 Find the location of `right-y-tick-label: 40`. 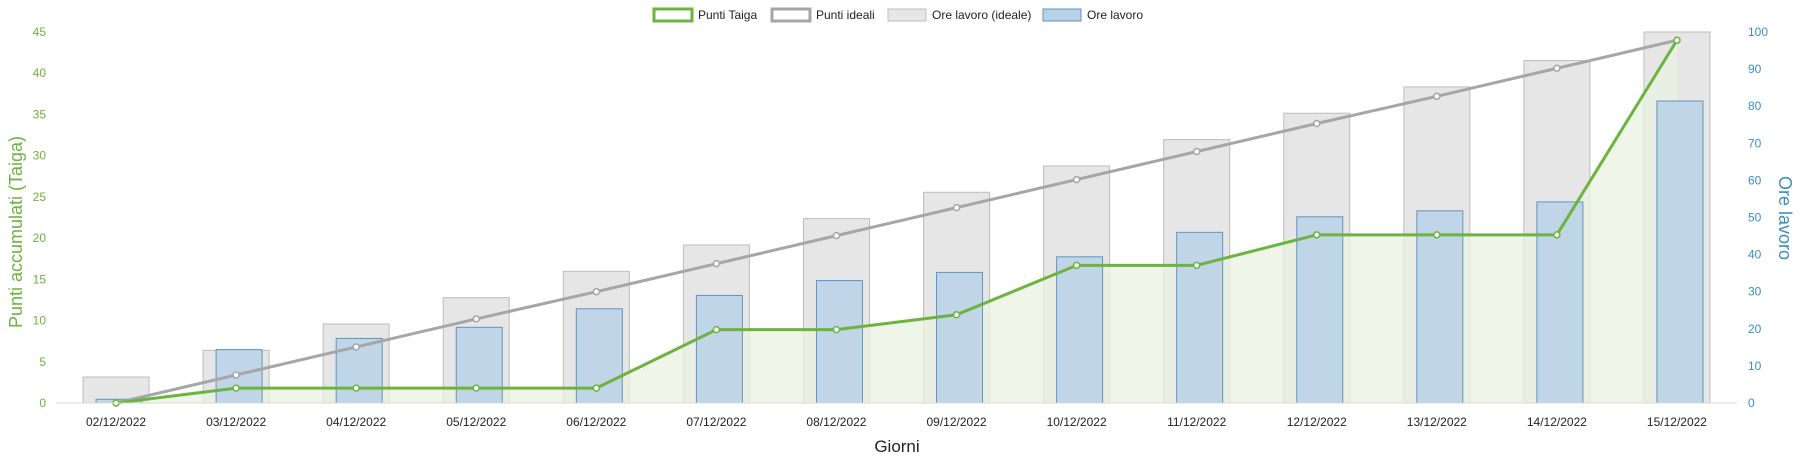

right-y-tick-label: 40 is located at coordinates (1755, 255).